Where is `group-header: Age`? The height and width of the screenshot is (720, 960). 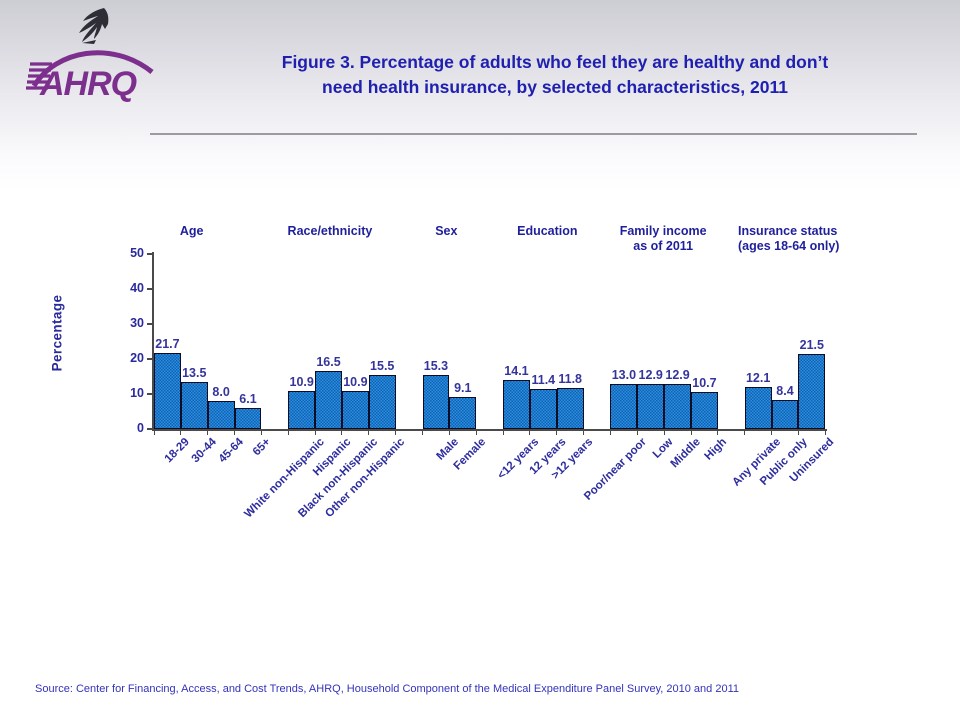 group-header: Age is located at coordinates (192, 231).